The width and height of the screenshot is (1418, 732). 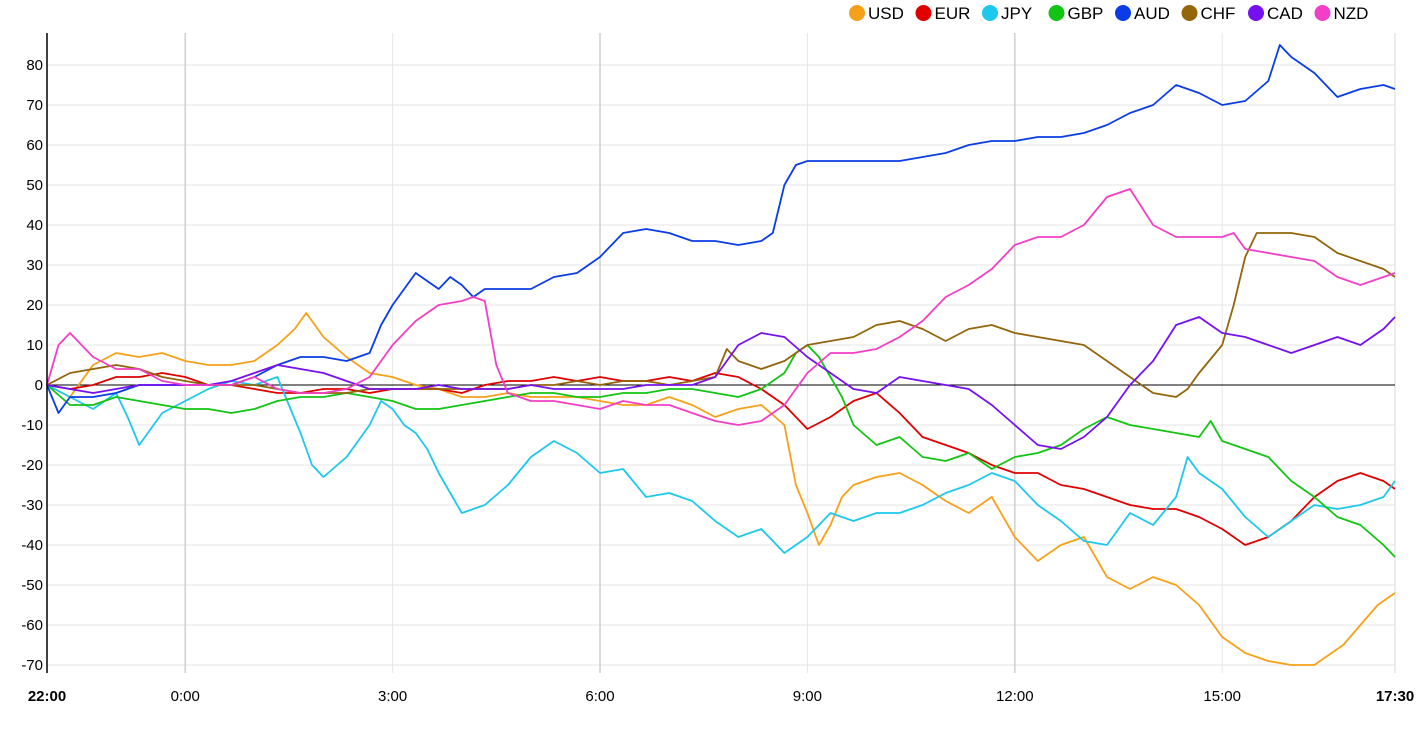 I want to click on y-tick-label: -50, so click(x=32, y=585).